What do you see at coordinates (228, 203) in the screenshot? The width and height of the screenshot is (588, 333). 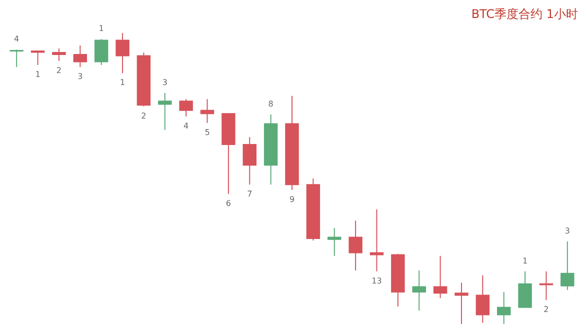 I see `text: 6` at bounding box center [228, 203].